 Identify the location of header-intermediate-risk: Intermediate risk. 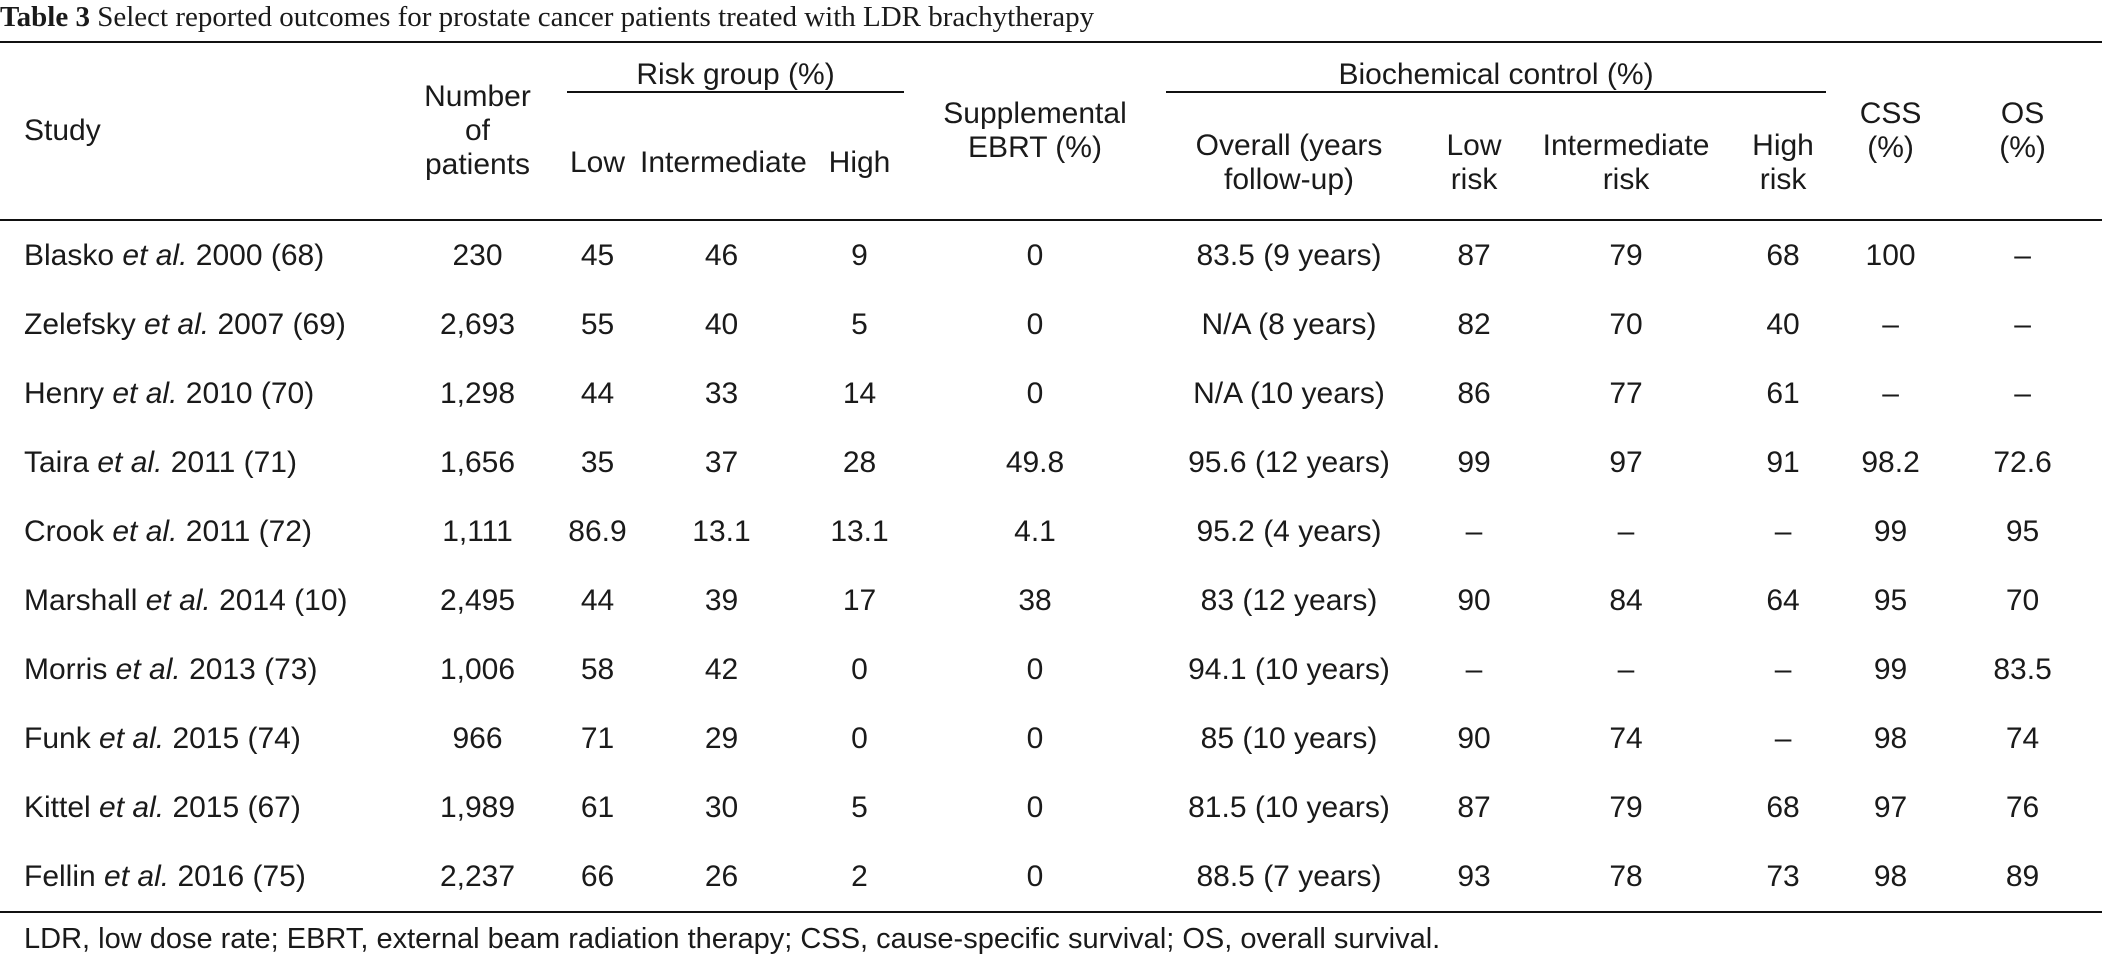
(1626, 163).